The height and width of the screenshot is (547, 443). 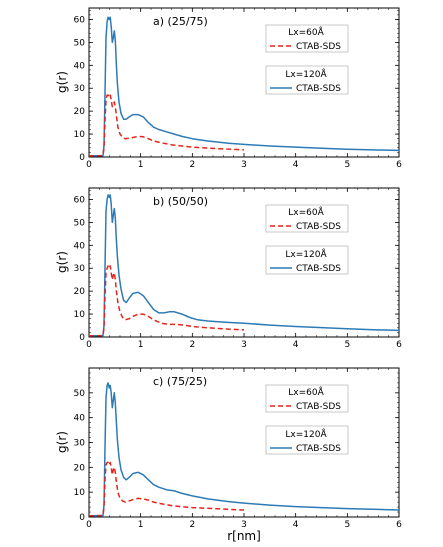 What do you see at coordinates (180, 21) in the screenshot?
I see `panel-title: a) (25/75)` at bounding box center [180, 21].